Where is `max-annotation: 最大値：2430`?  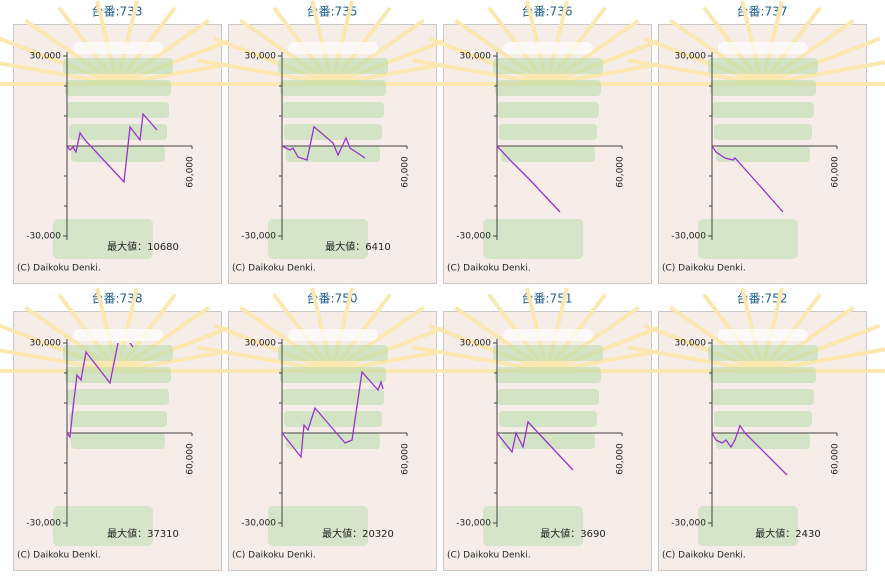 max-annotation: 最大値：2430 is located at coordinates (787, 533).